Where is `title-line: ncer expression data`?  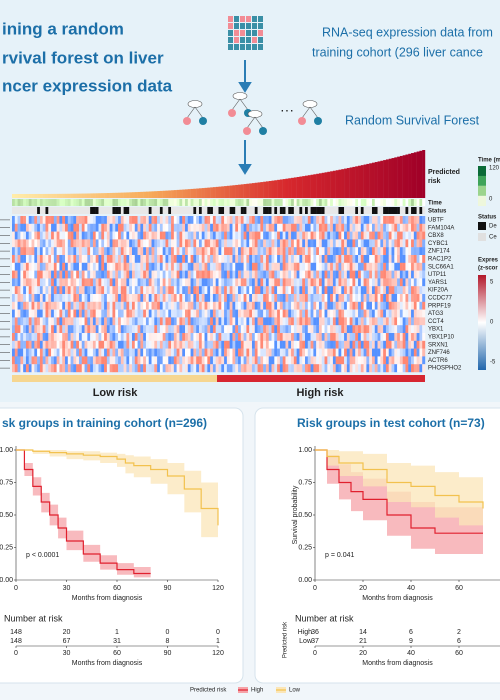
title-line: ncer expression data is located at coordinates (87, 85).